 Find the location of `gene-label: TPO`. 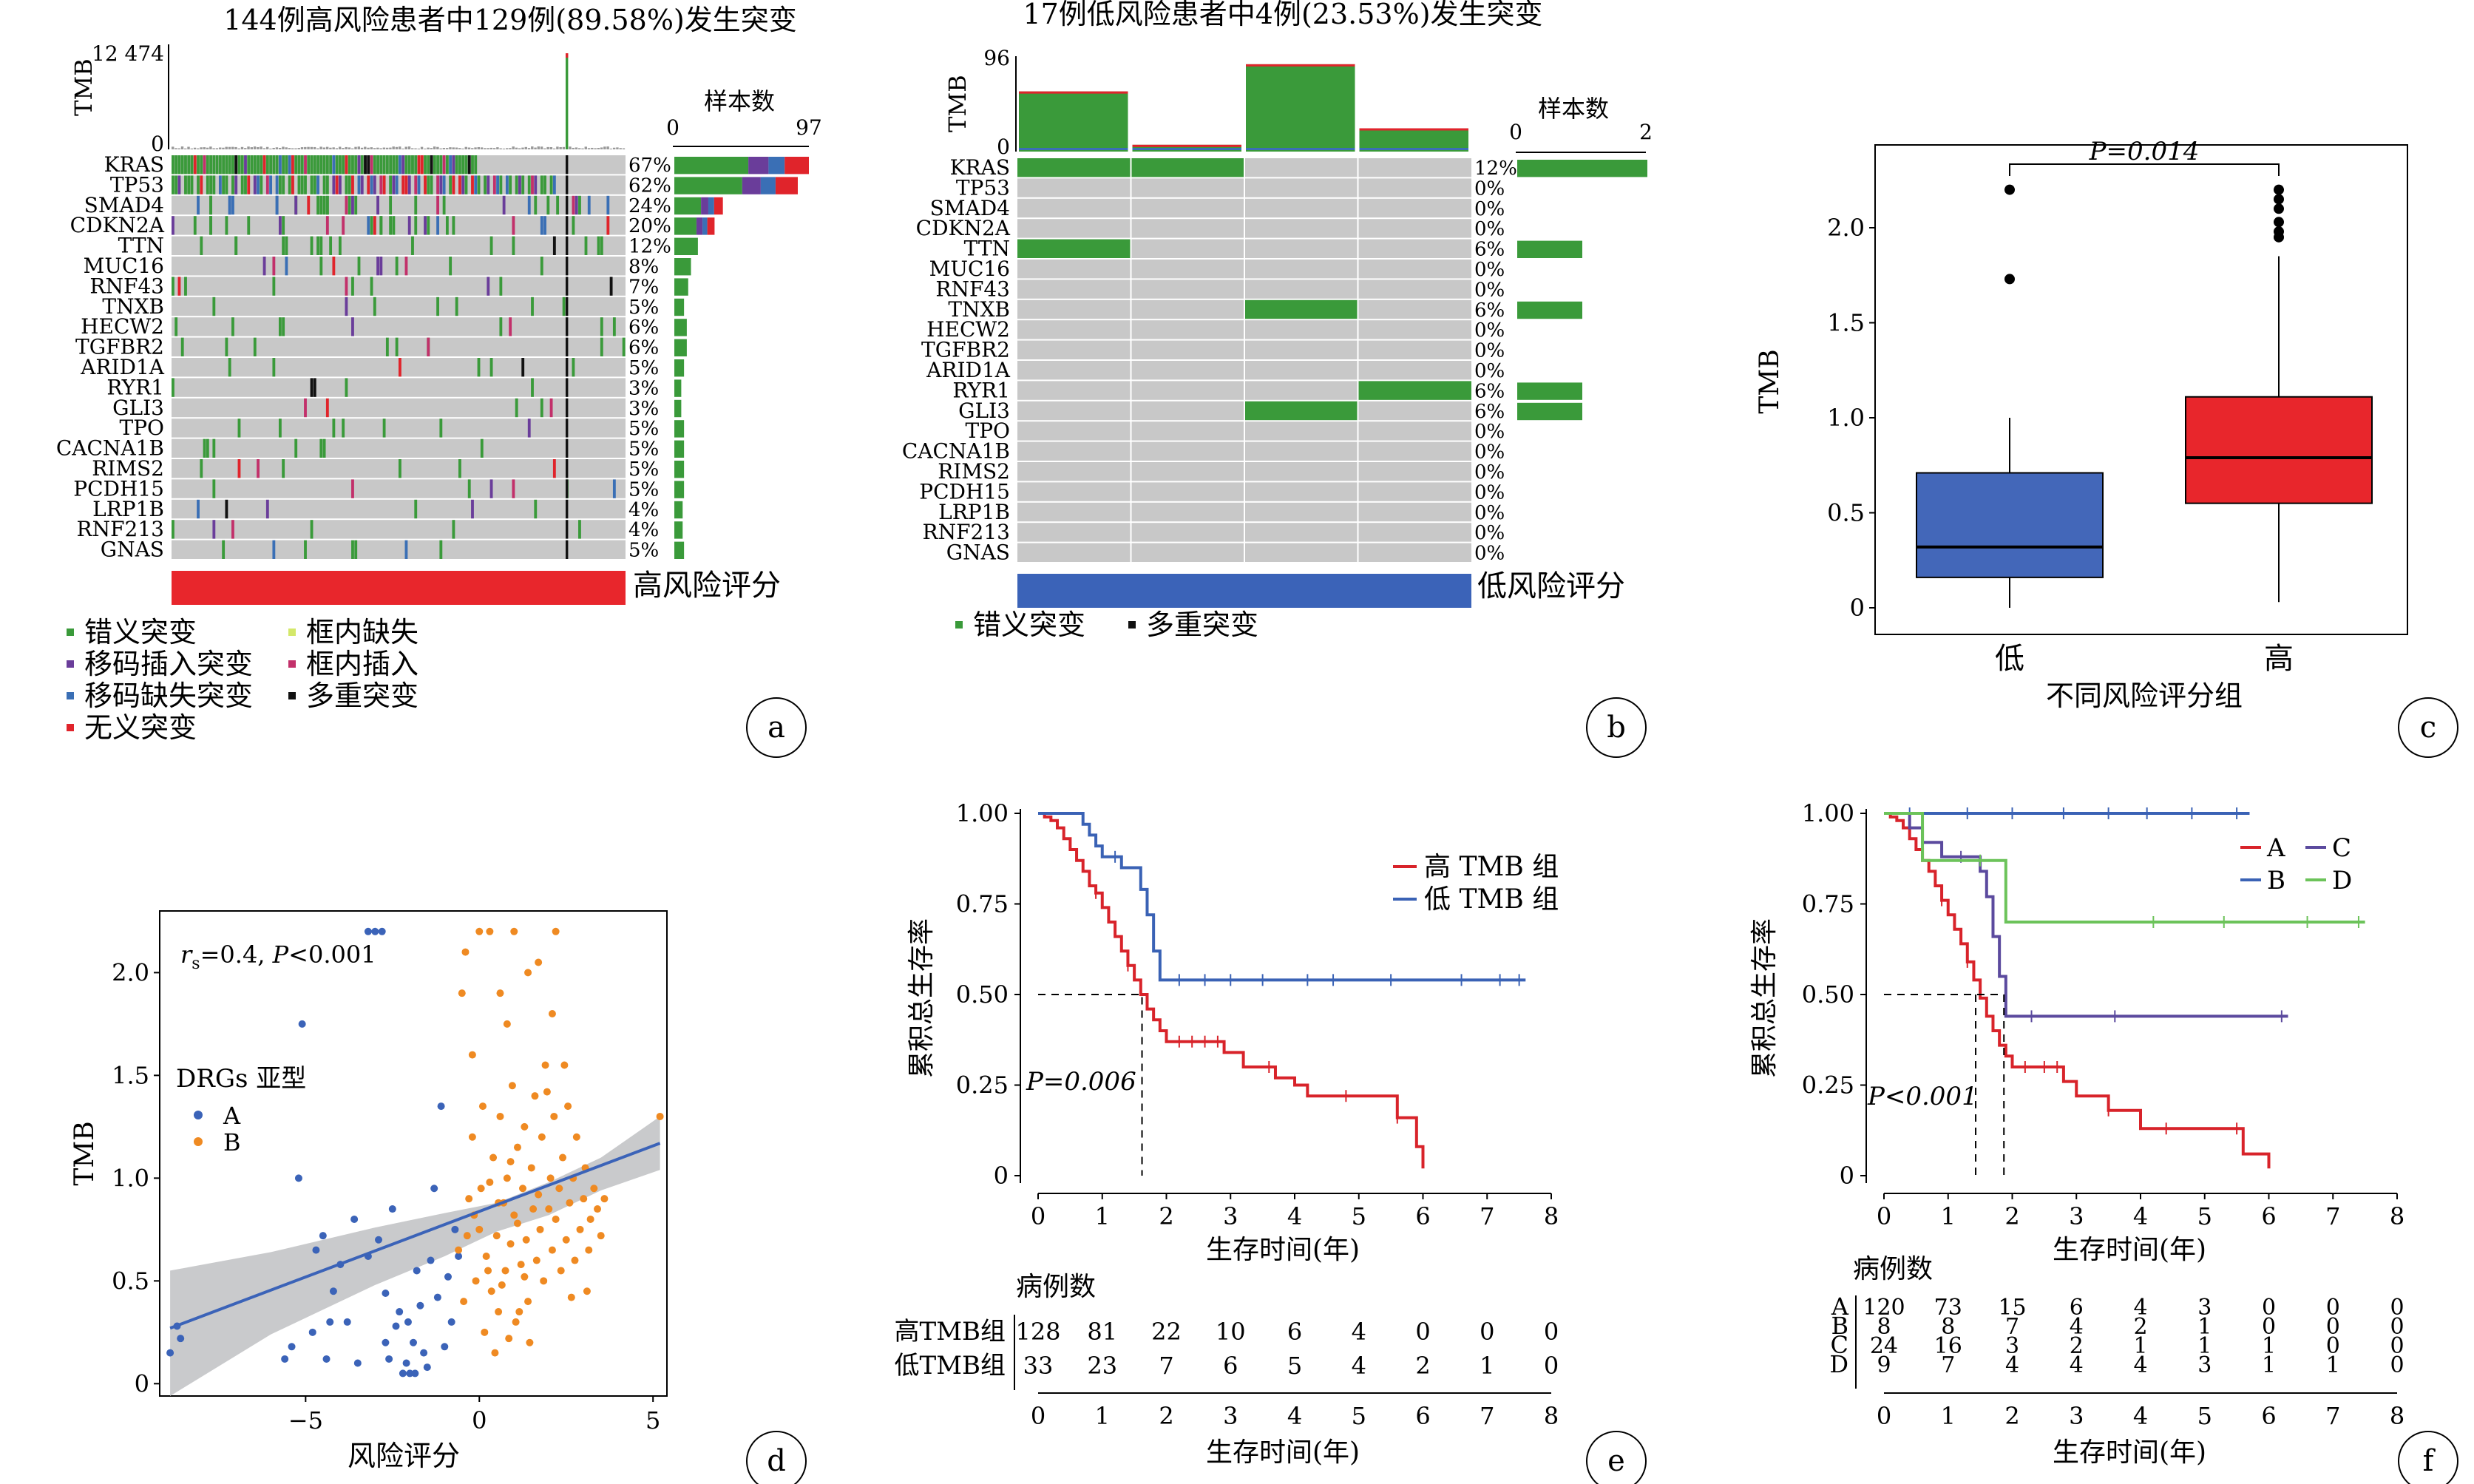

gene-label: TPO is located at coordinates (142, 428).